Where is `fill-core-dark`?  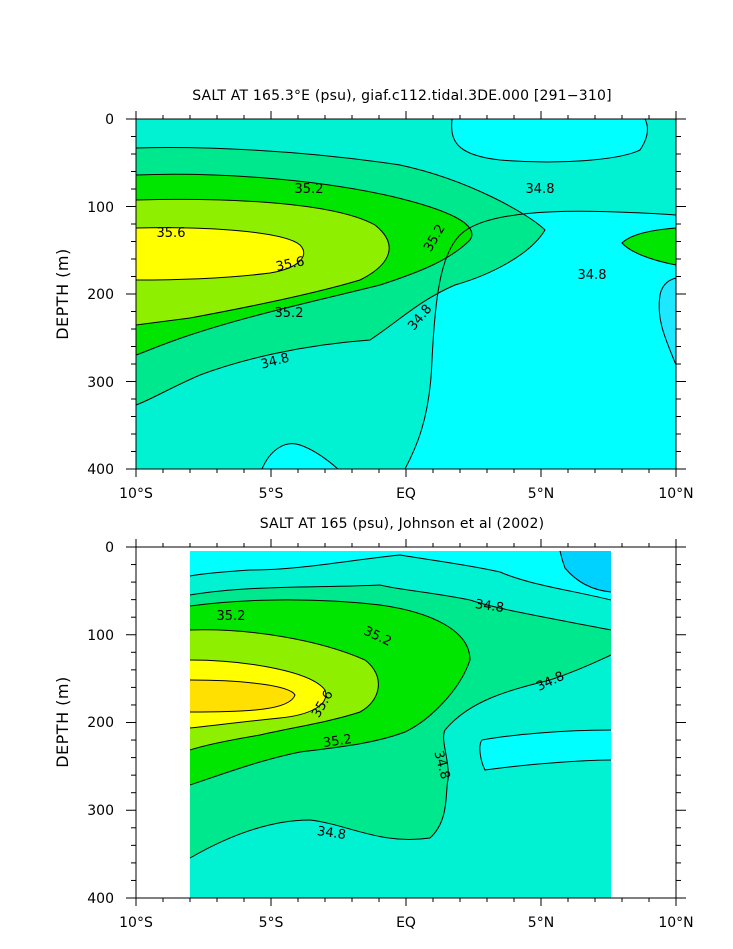
fill-core-dark is located at coordinates (242, 696).